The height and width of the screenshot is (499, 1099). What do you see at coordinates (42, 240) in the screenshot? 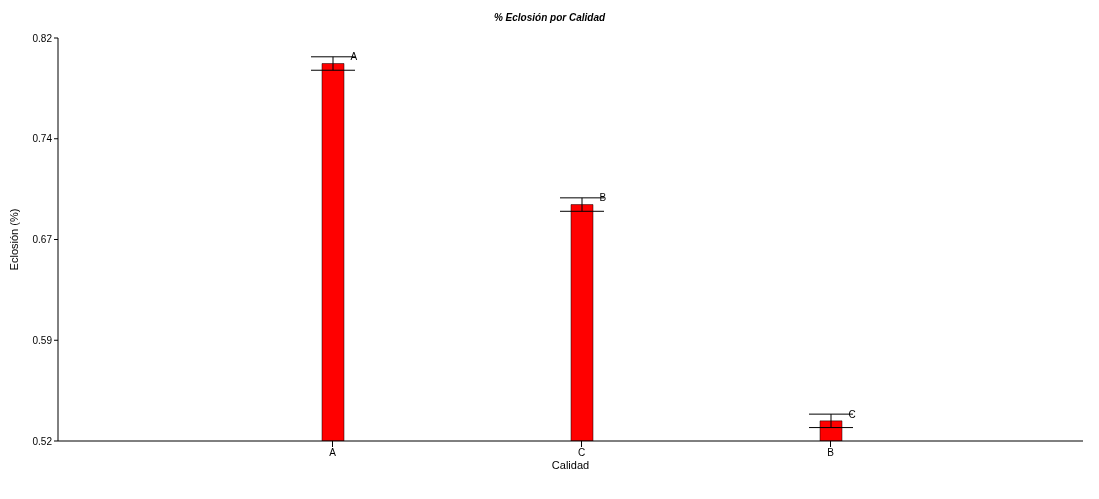
I see `y-tick-label: 0.67` at bounding box center [42, 240].